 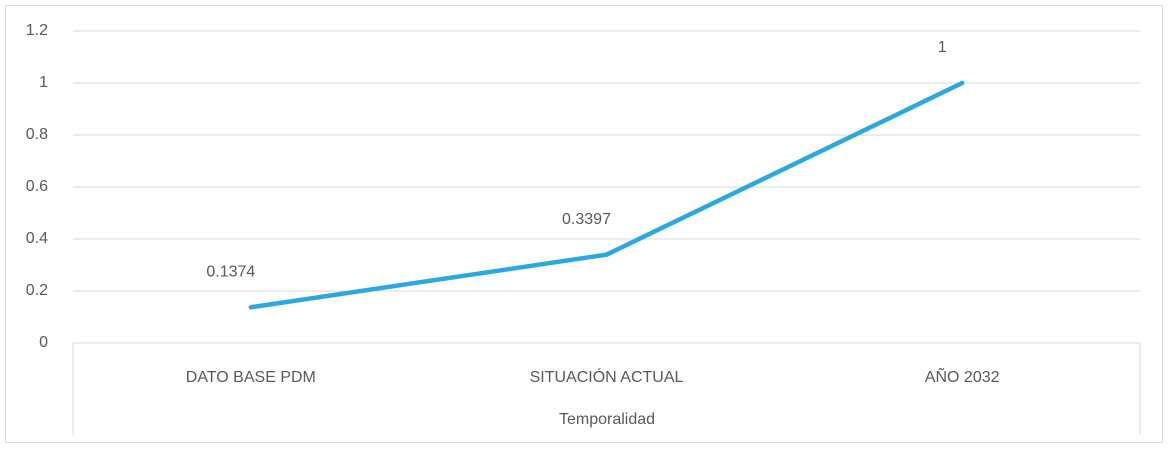 I want to click on data-label: 0.3397, so click(x=586, y=219).